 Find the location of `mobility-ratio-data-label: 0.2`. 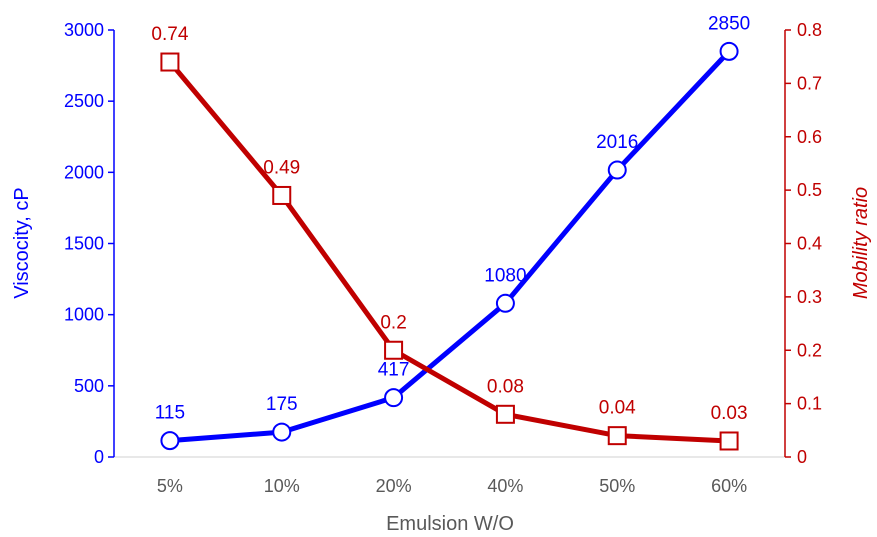

mobility-ratio-data-label: 0.2 is located at coordinates (393, 322).